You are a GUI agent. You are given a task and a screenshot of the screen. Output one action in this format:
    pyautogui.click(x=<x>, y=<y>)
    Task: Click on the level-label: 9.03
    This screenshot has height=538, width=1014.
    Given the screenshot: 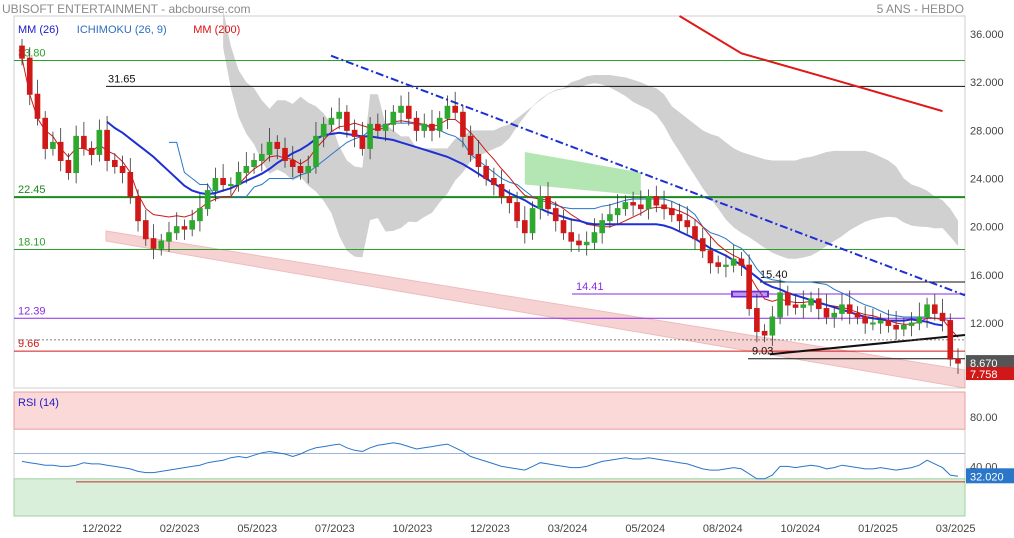 What is the action you would take?
    pyautogui.click(x=762, y=352)
    